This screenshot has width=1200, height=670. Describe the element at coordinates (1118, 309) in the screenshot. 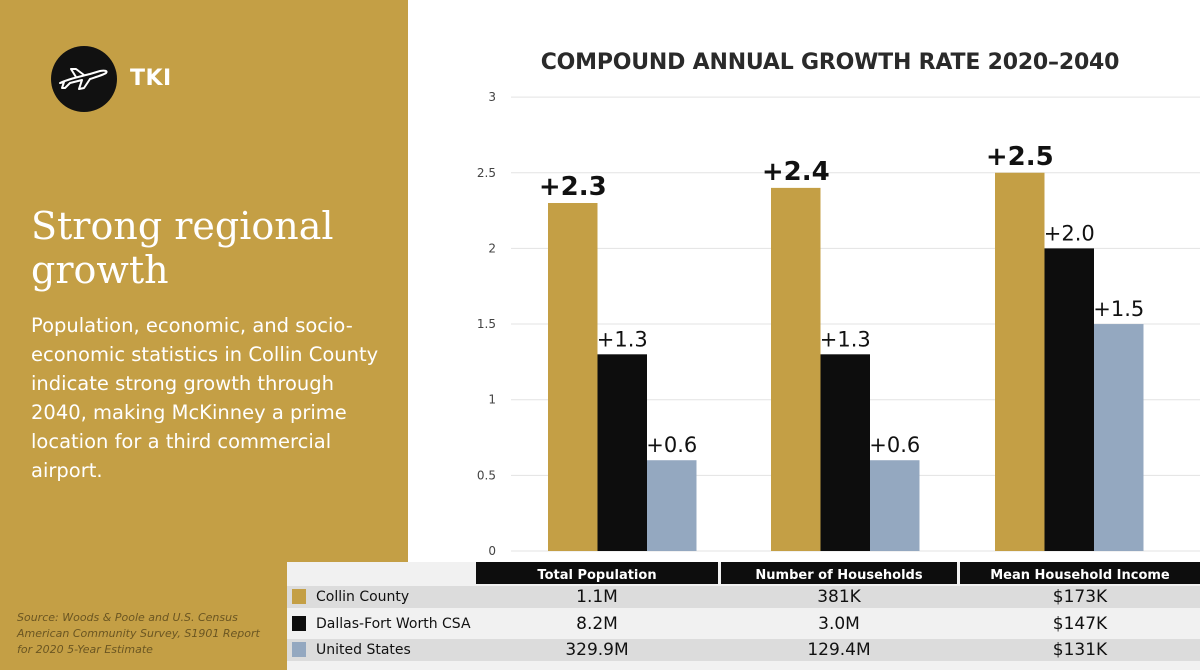

I see `data-label: +1.5` at that location.